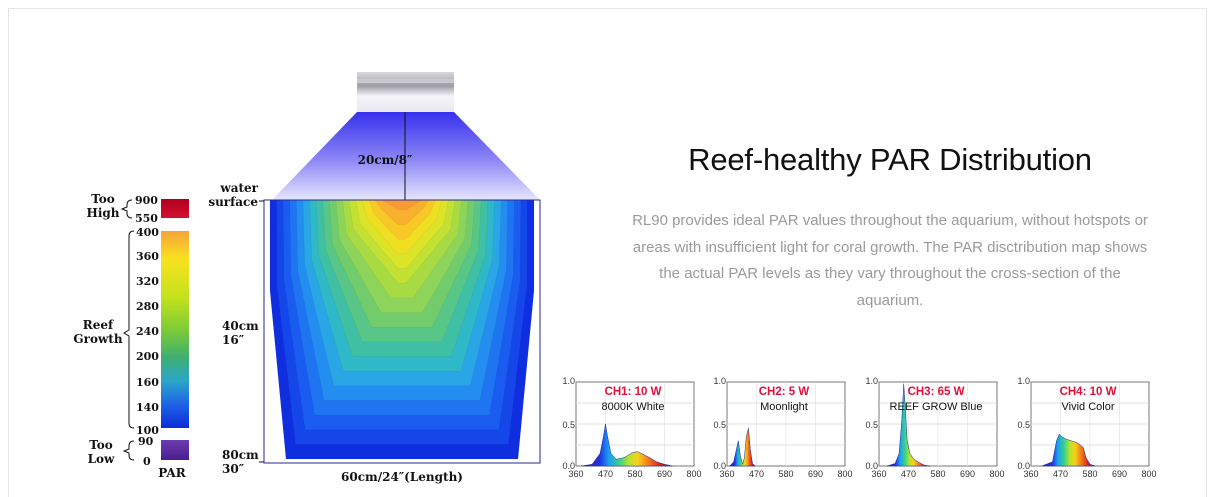  What do you see at coordinates (147, 306) in the screenshot?
I see `tick-280: 280` at bounding box center [147, 306].